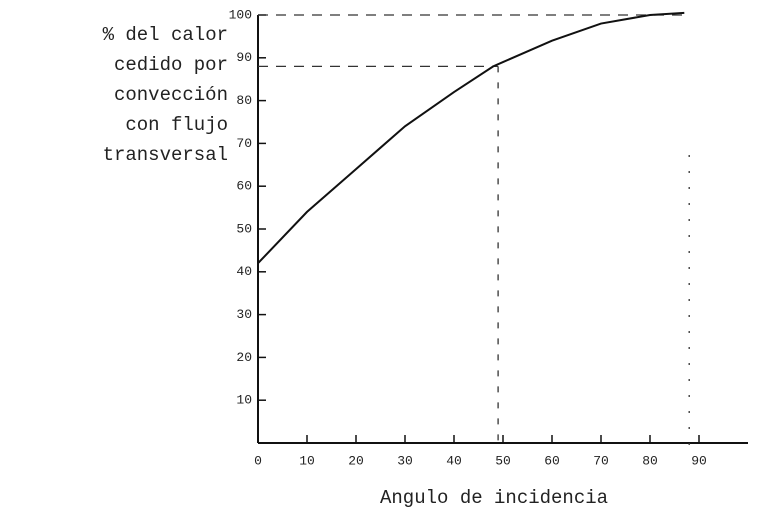 The height and width of the screenshot is (525, 758). I want to click on x-tick-label: 20, so click(356, 460).